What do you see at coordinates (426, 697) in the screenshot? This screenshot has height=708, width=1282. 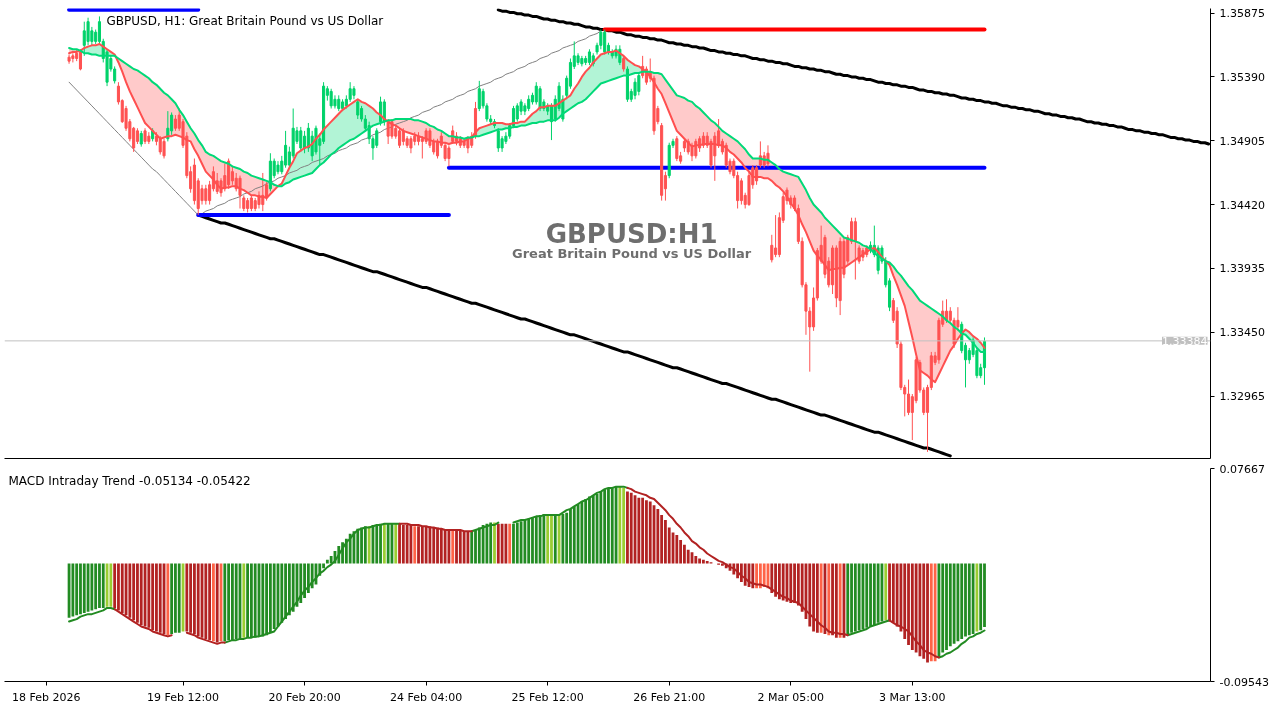 I see `x-tick-label: 24 Feb 04:00` at bounding box center [426, 697].